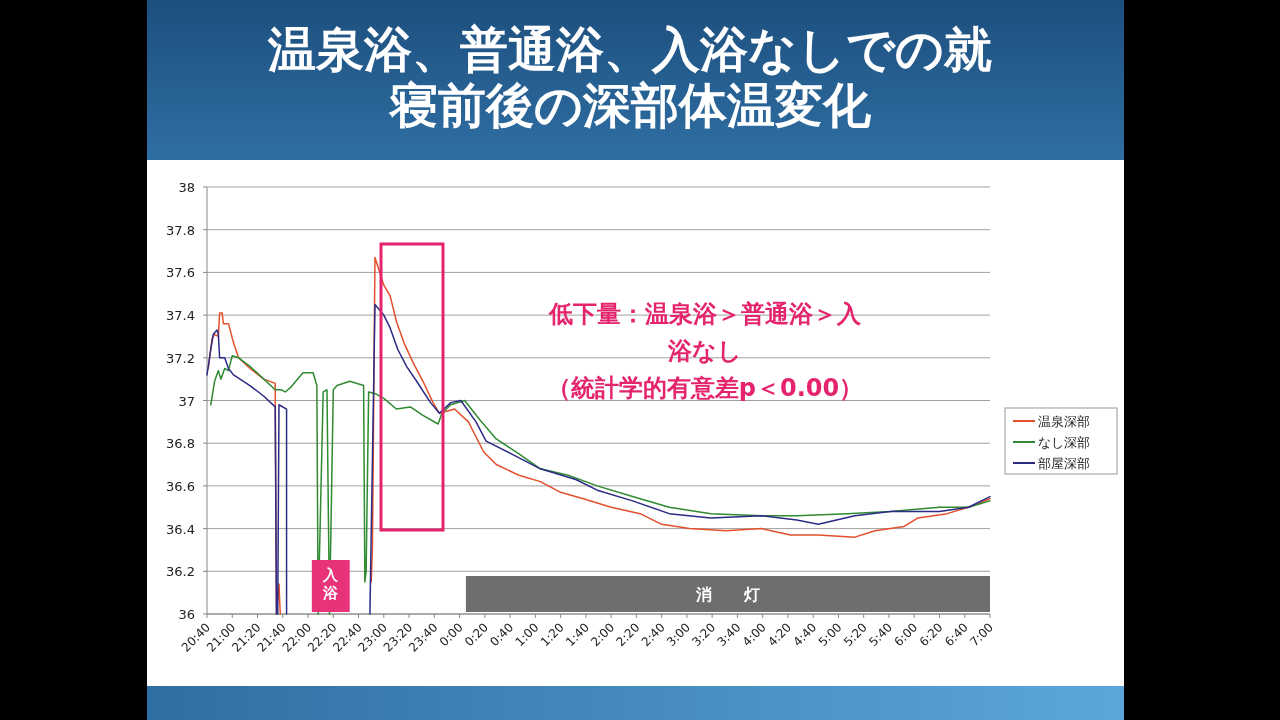  What do you see at coordinates (1064, 463) in the screenshot?
I see `legend-label: 部屋深部` at bounding box center [1064, 463].